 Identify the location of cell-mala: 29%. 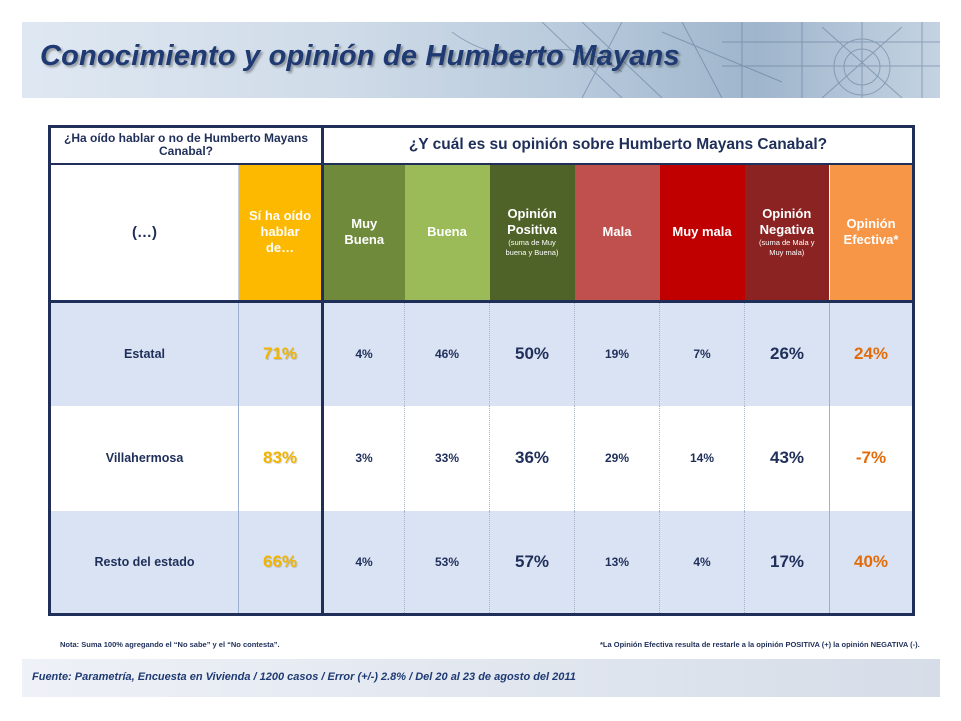
(617, 458).